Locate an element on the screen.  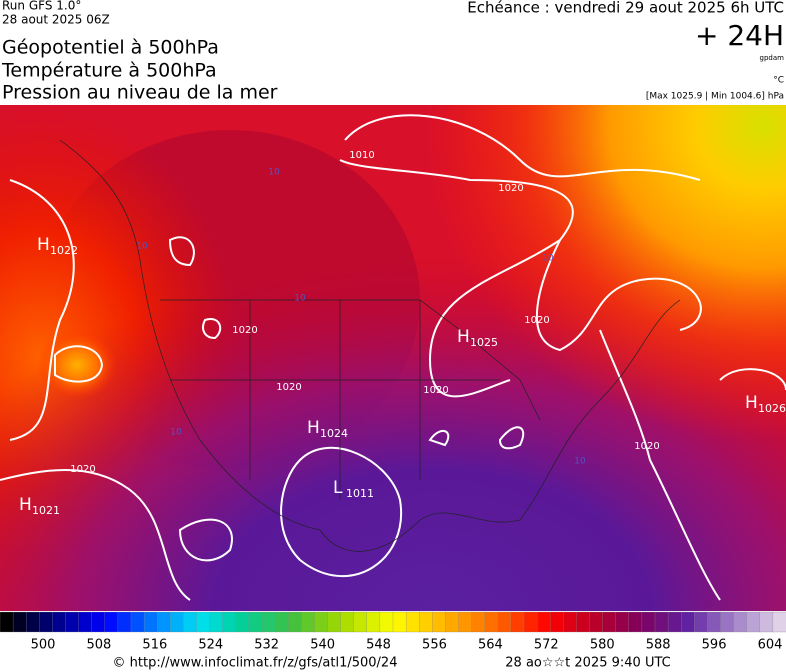
footer-stamp: 28 ao☆☆t 2025 9:40 UTC is located at coordinates (587, 663).